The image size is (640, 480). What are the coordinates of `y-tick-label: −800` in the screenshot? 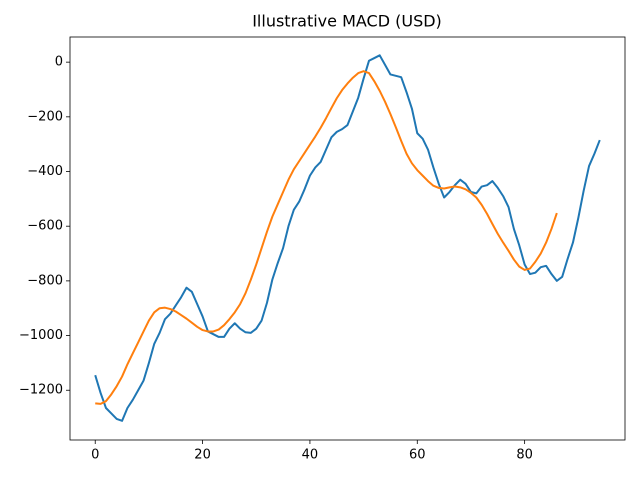 It's located at (45, 280).